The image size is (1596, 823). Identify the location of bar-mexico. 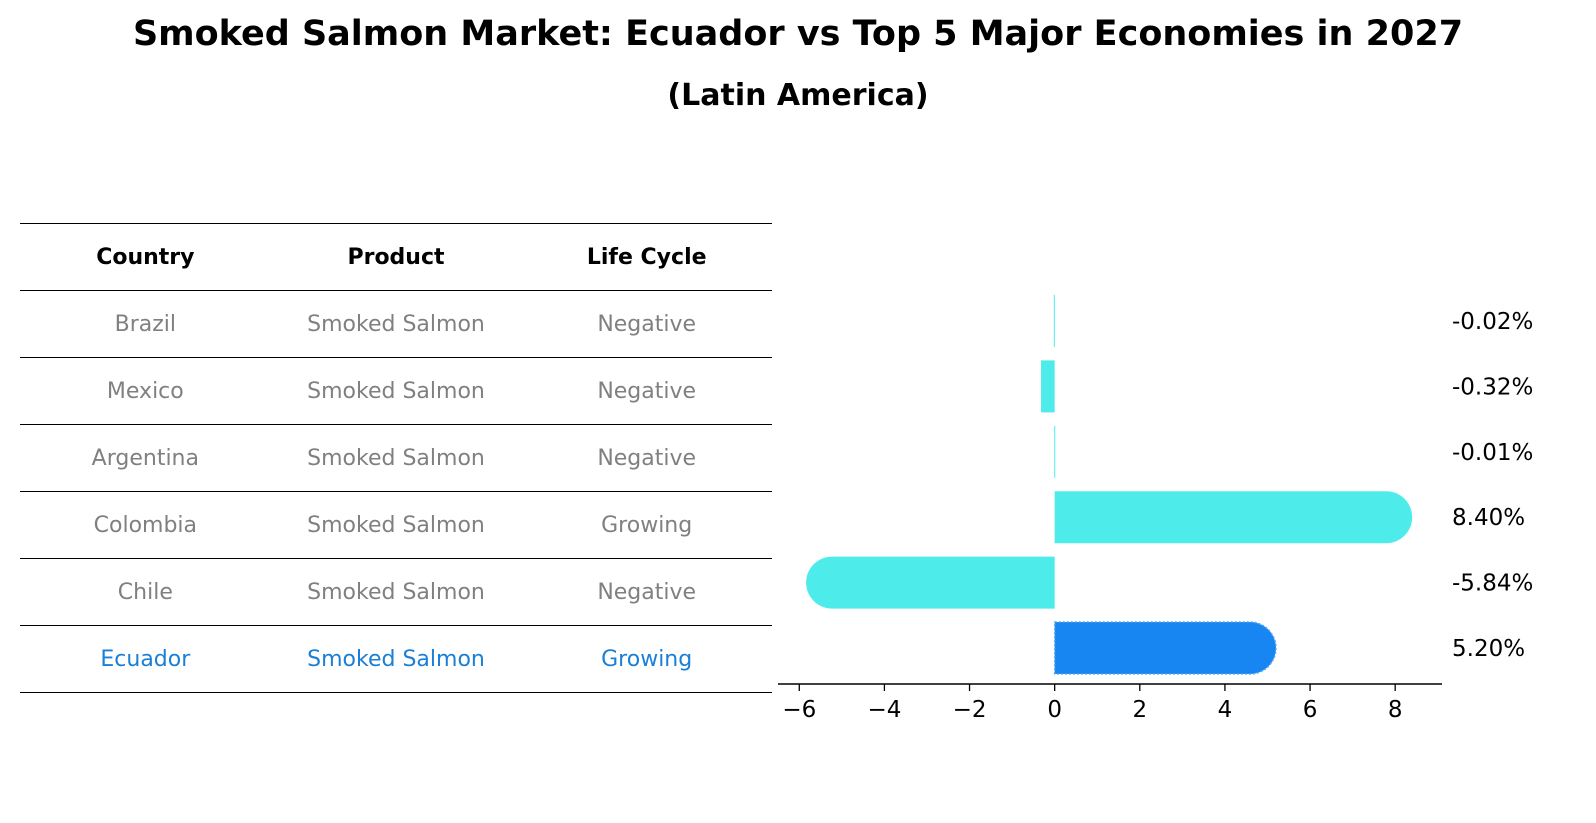
(1048, 386).